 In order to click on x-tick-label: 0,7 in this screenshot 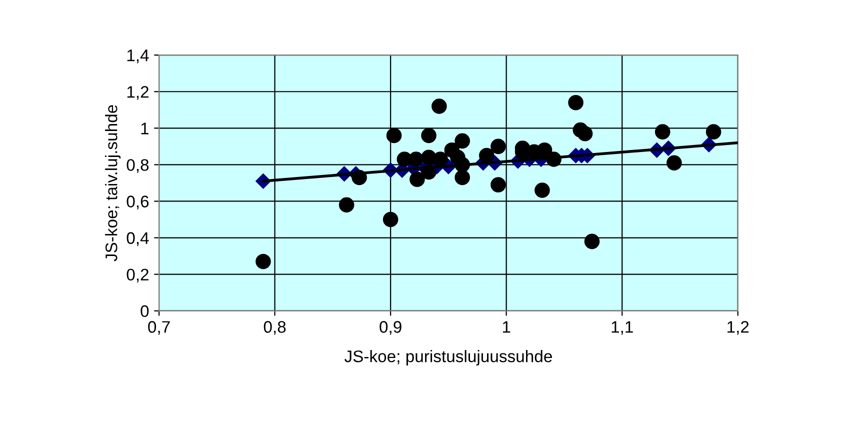, I will do `click(159, 328)`.